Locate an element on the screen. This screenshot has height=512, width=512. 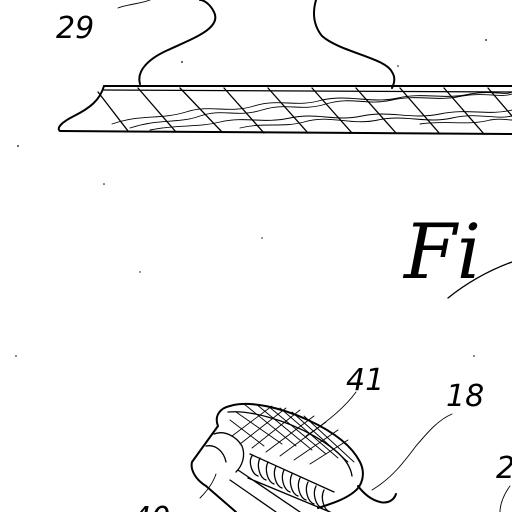
sleeve-outer is located at coordinates (213, 458).